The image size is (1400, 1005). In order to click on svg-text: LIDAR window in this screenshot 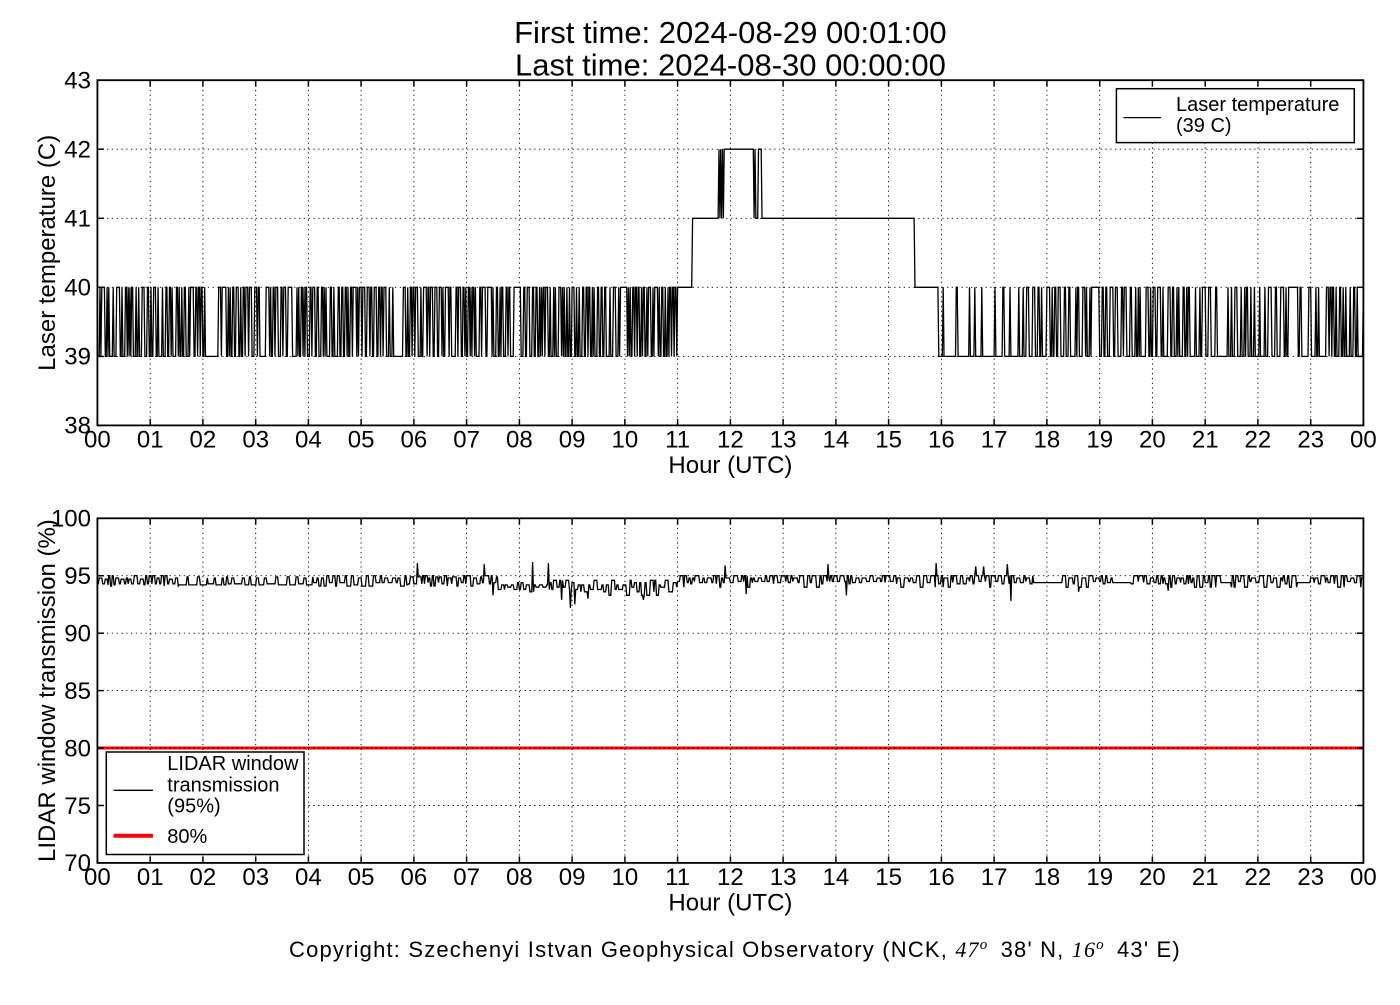, I will do `click(233, 764)`.